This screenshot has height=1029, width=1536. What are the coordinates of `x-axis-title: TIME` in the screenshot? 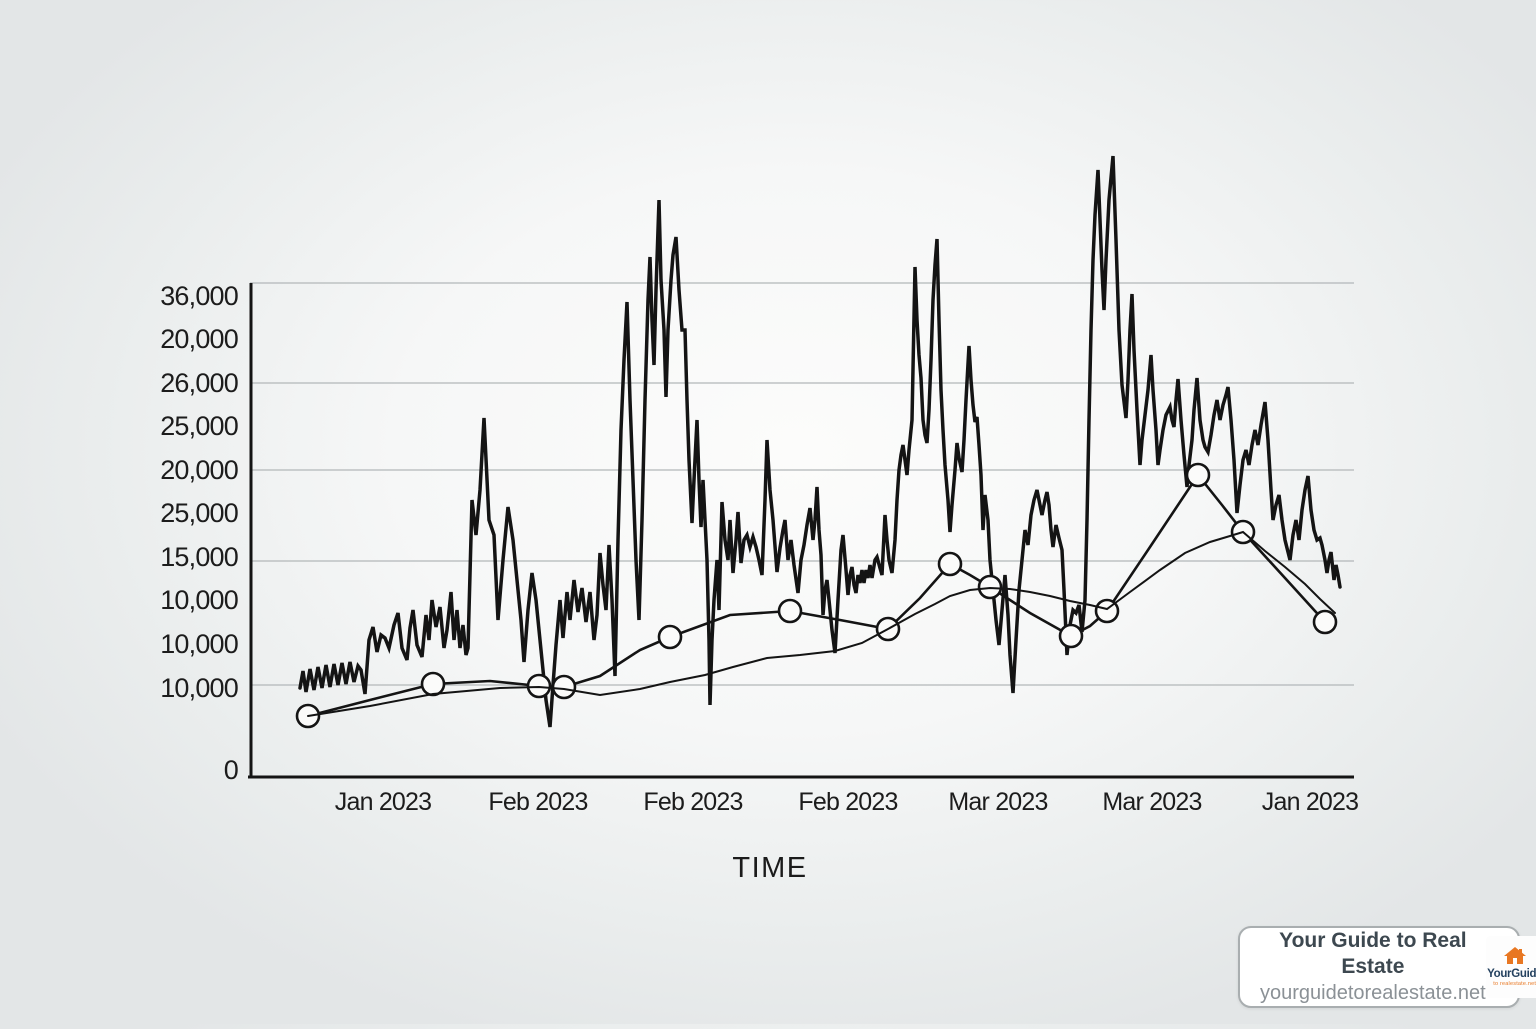 It's located at (770, 868).